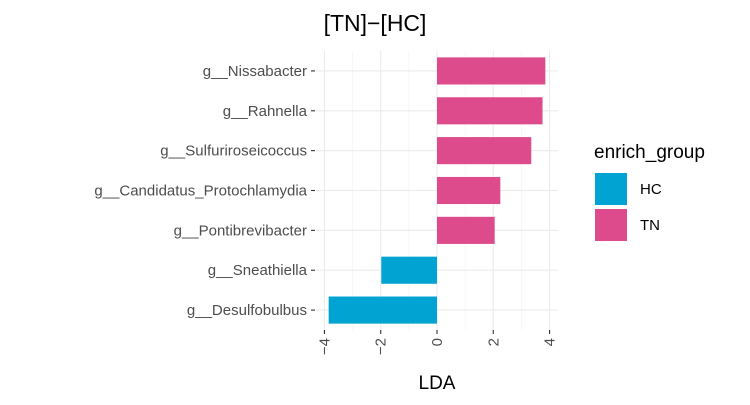  Describe the element at coordinates (493, 342) in the screenshot. I see `x-tick-label: 2` at that location.